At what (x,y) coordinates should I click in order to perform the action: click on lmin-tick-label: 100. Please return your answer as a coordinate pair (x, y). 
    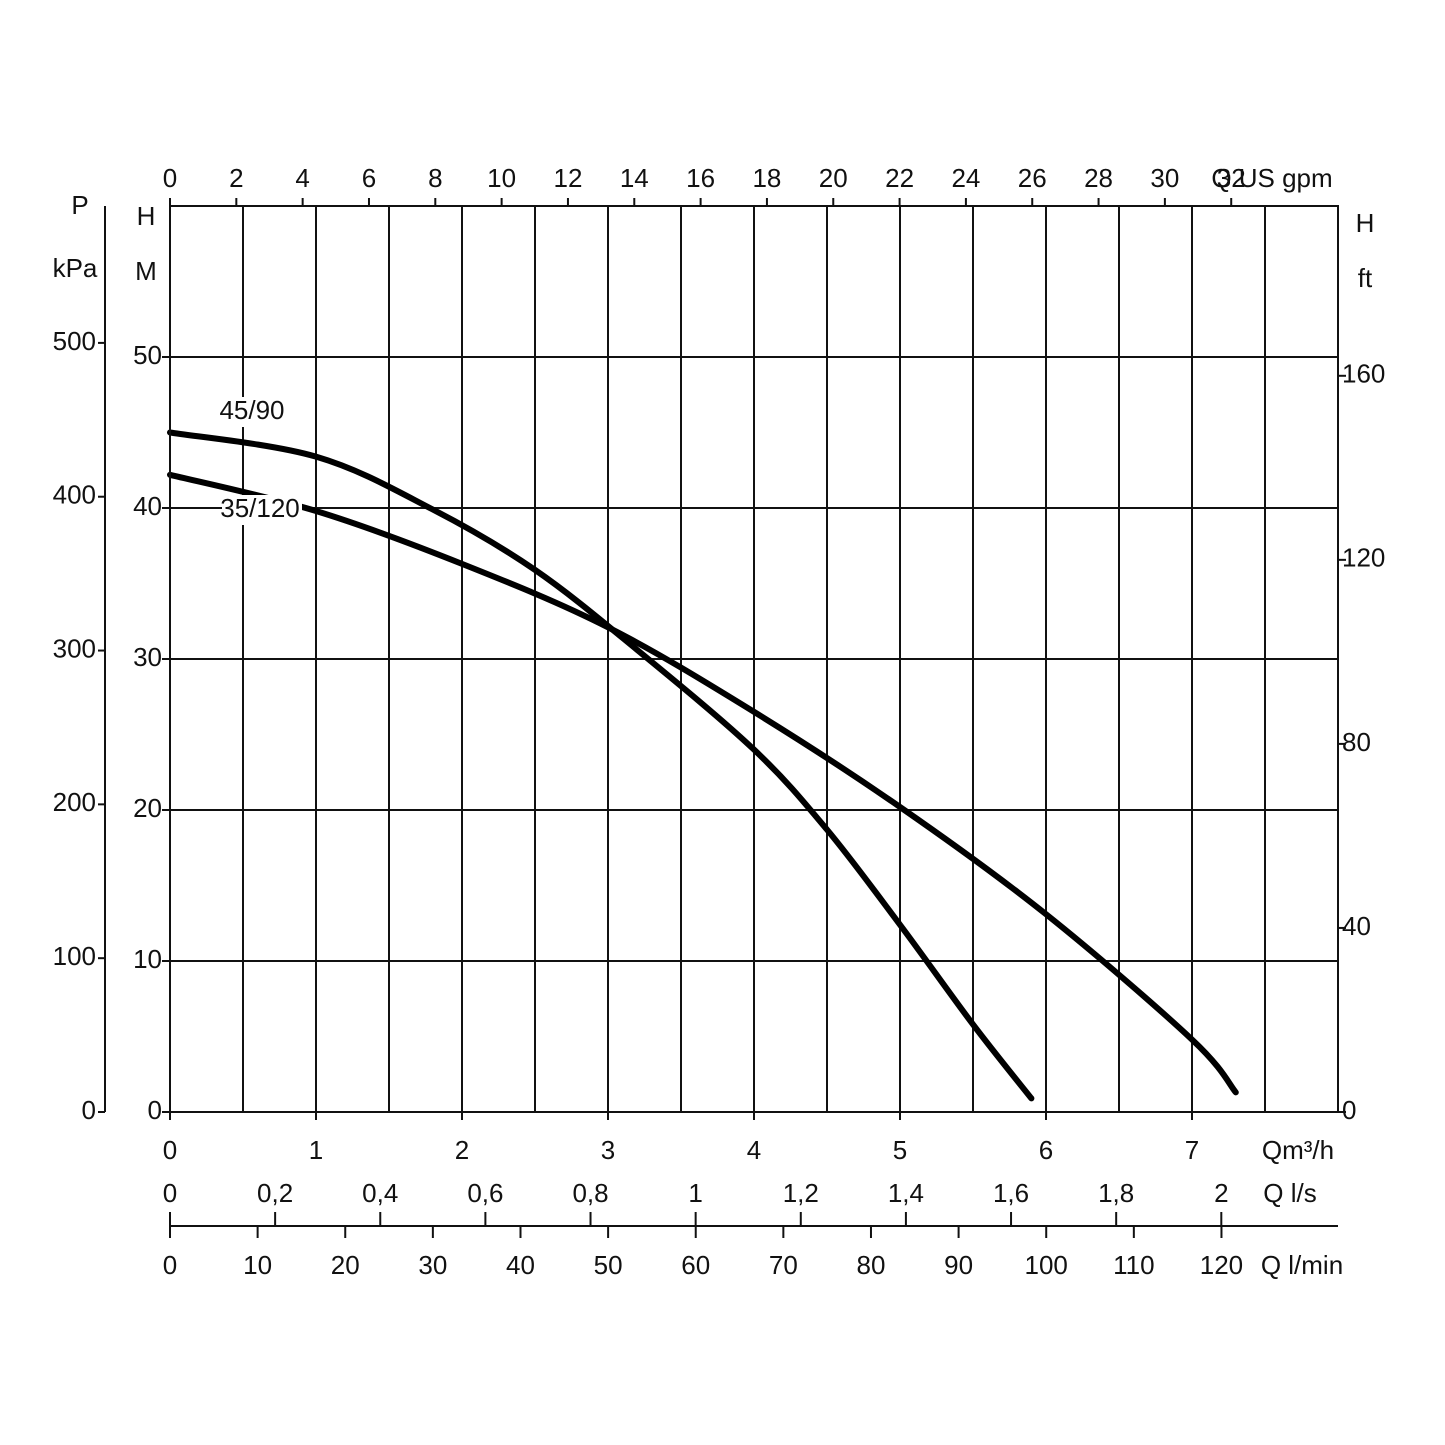
    Looking at the image, I should click on (1046, 1265).